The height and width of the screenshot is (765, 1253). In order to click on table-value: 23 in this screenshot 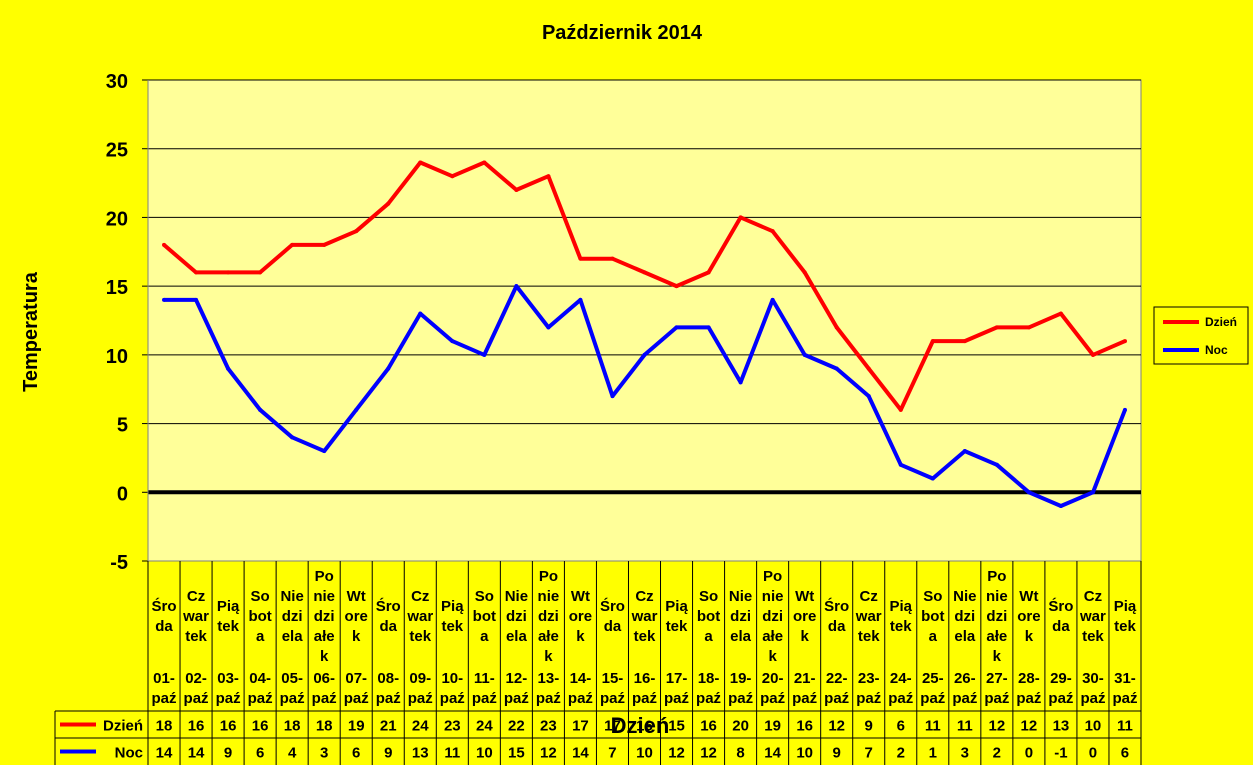, I will do `click(452, 726)`.